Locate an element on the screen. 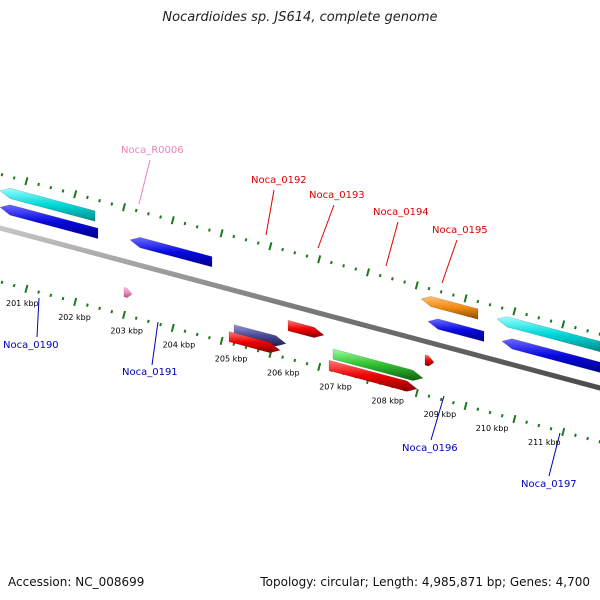 Image resolution: width=600 pixels, height=600 pixels. kbp-tick-label: 206 kbp is located at coordinates (283, 372).